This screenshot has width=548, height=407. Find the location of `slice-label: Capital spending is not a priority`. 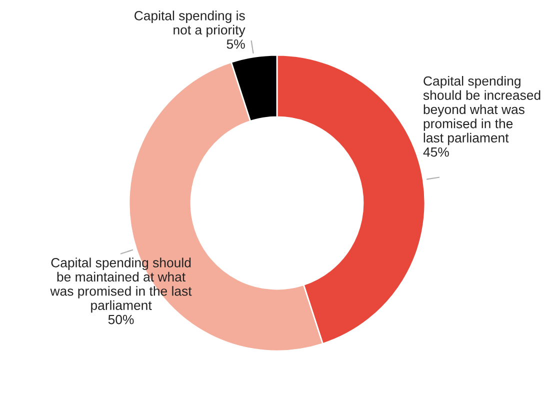

slice-label: Capital spending is not a priority is located at coordinates (190, 24).